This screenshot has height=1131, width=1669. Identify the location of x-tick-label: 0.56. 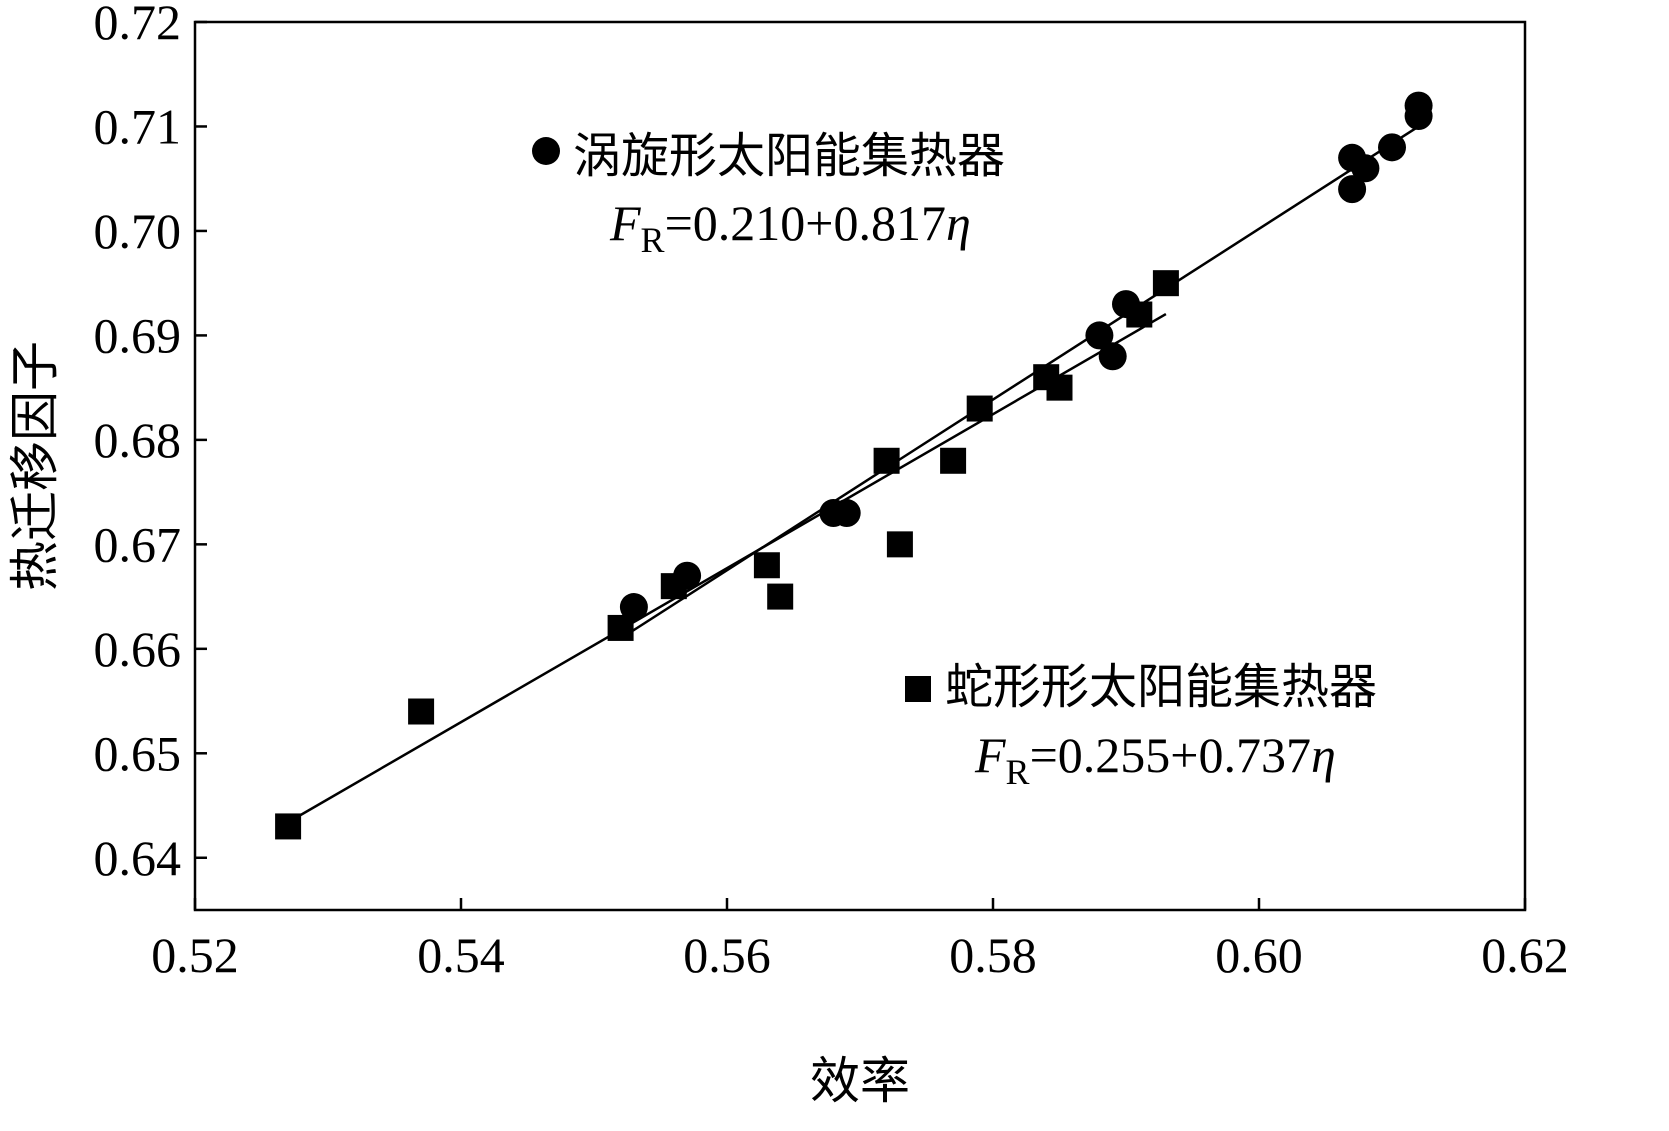
(727, 955).